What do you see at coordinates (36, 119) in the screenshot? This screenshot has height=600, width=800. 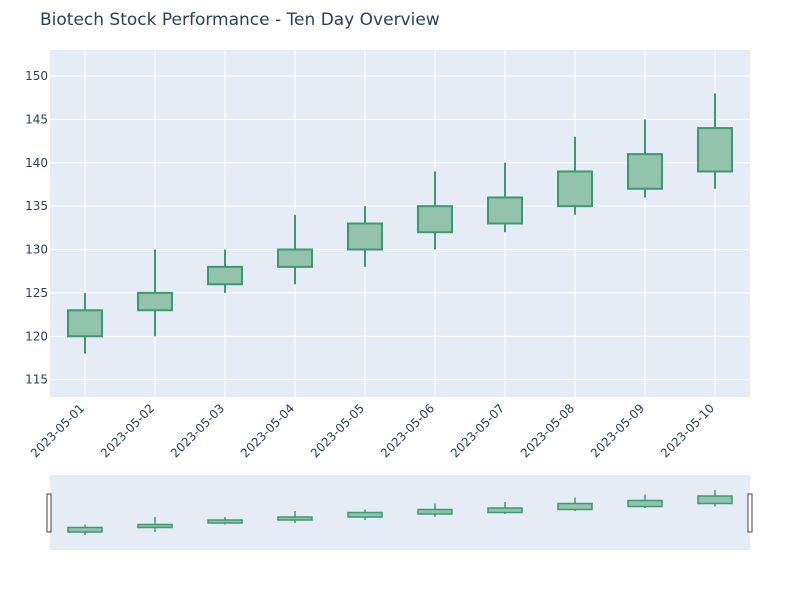 I see `y-tick-label: 145` at bounding box center [36, 119].